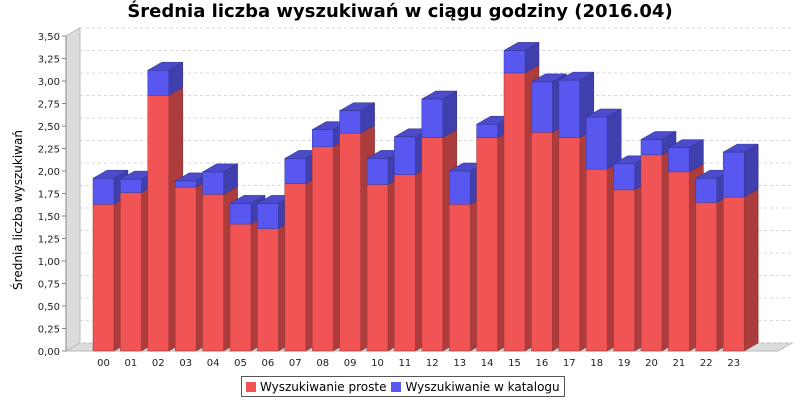 Image resolution: width=800 pixels, height=400 pixels. I want to click on x-tick-label: 12, so click(432, 363).